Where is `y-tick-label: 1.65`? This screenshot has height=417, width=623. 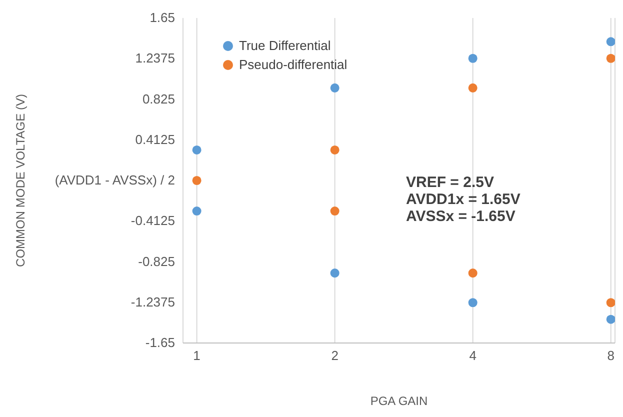 y-tick-label: 1.65 is located at coordinates (162, 17).